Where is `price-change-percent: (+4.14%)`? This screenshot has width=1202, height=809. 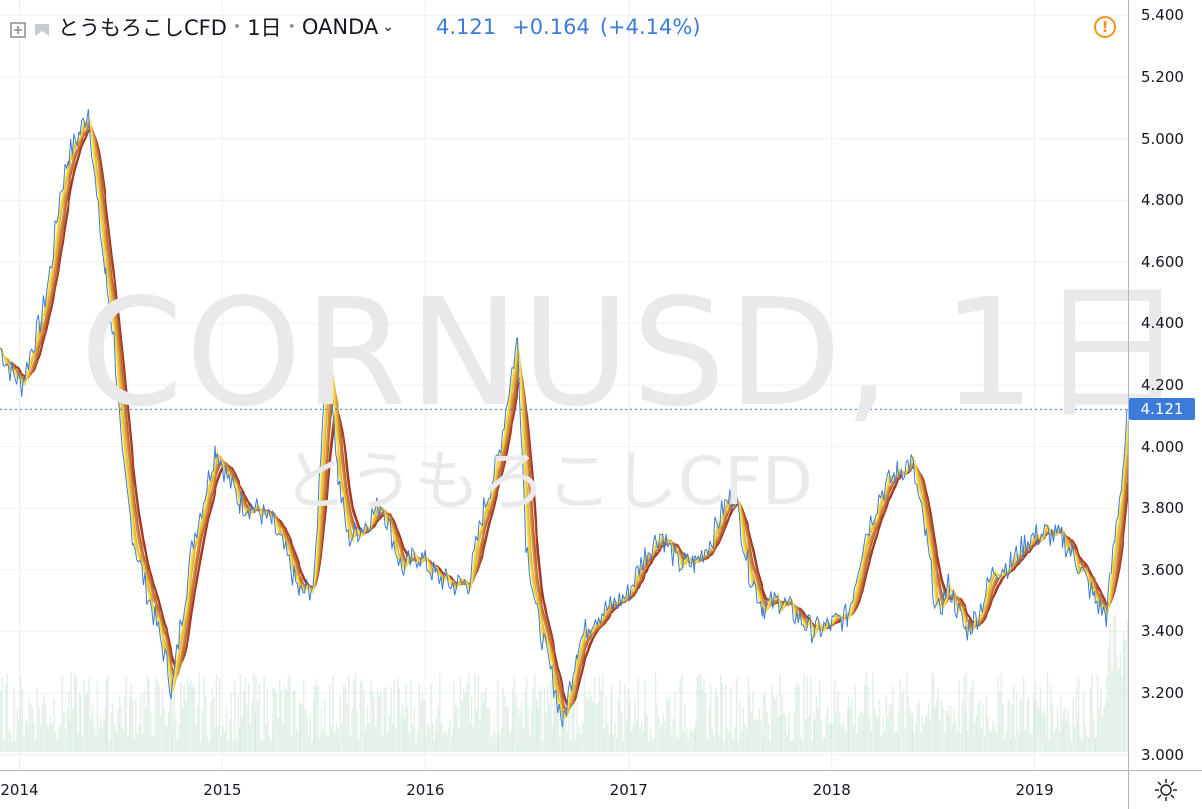 price-change-percent: (+4.14%) is located at coordinates (650, 27).